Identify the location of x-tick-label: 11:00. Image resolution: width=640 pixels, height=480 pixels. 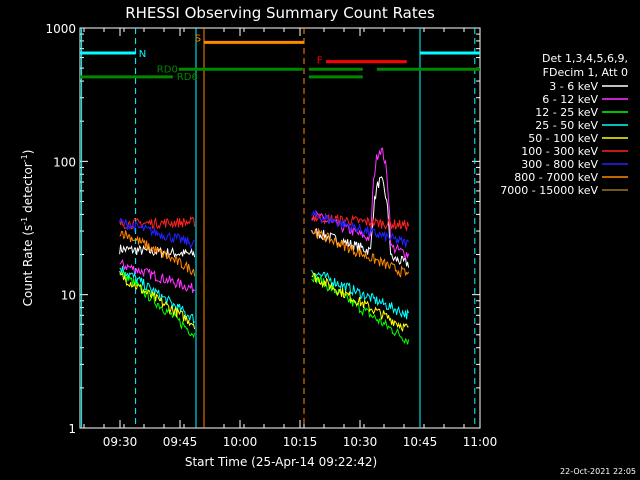
(480, 442).